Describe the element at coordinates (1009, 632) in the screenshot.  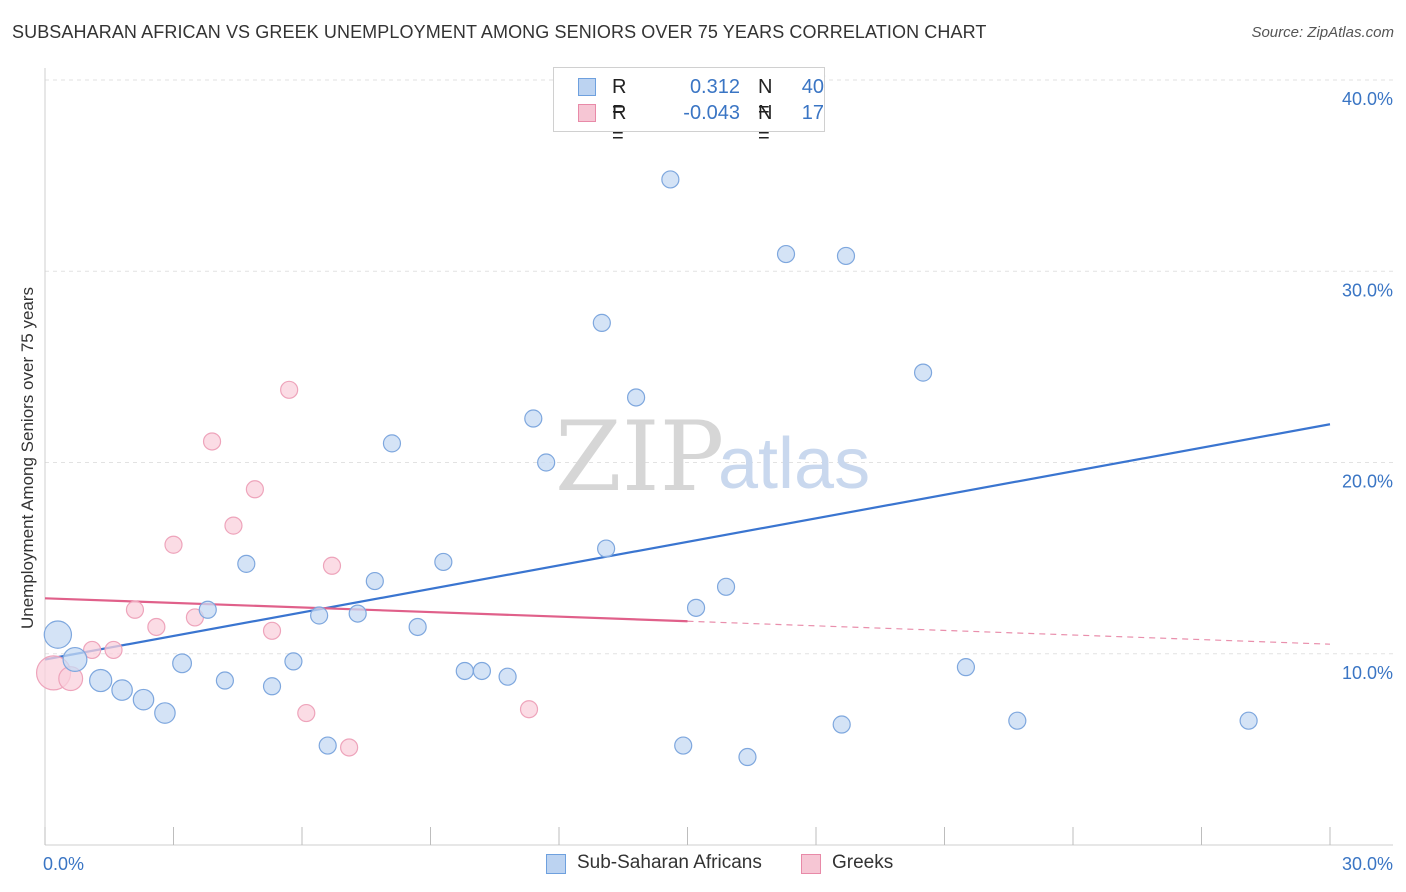
I see `trend-line-extension-greeks` at that location.